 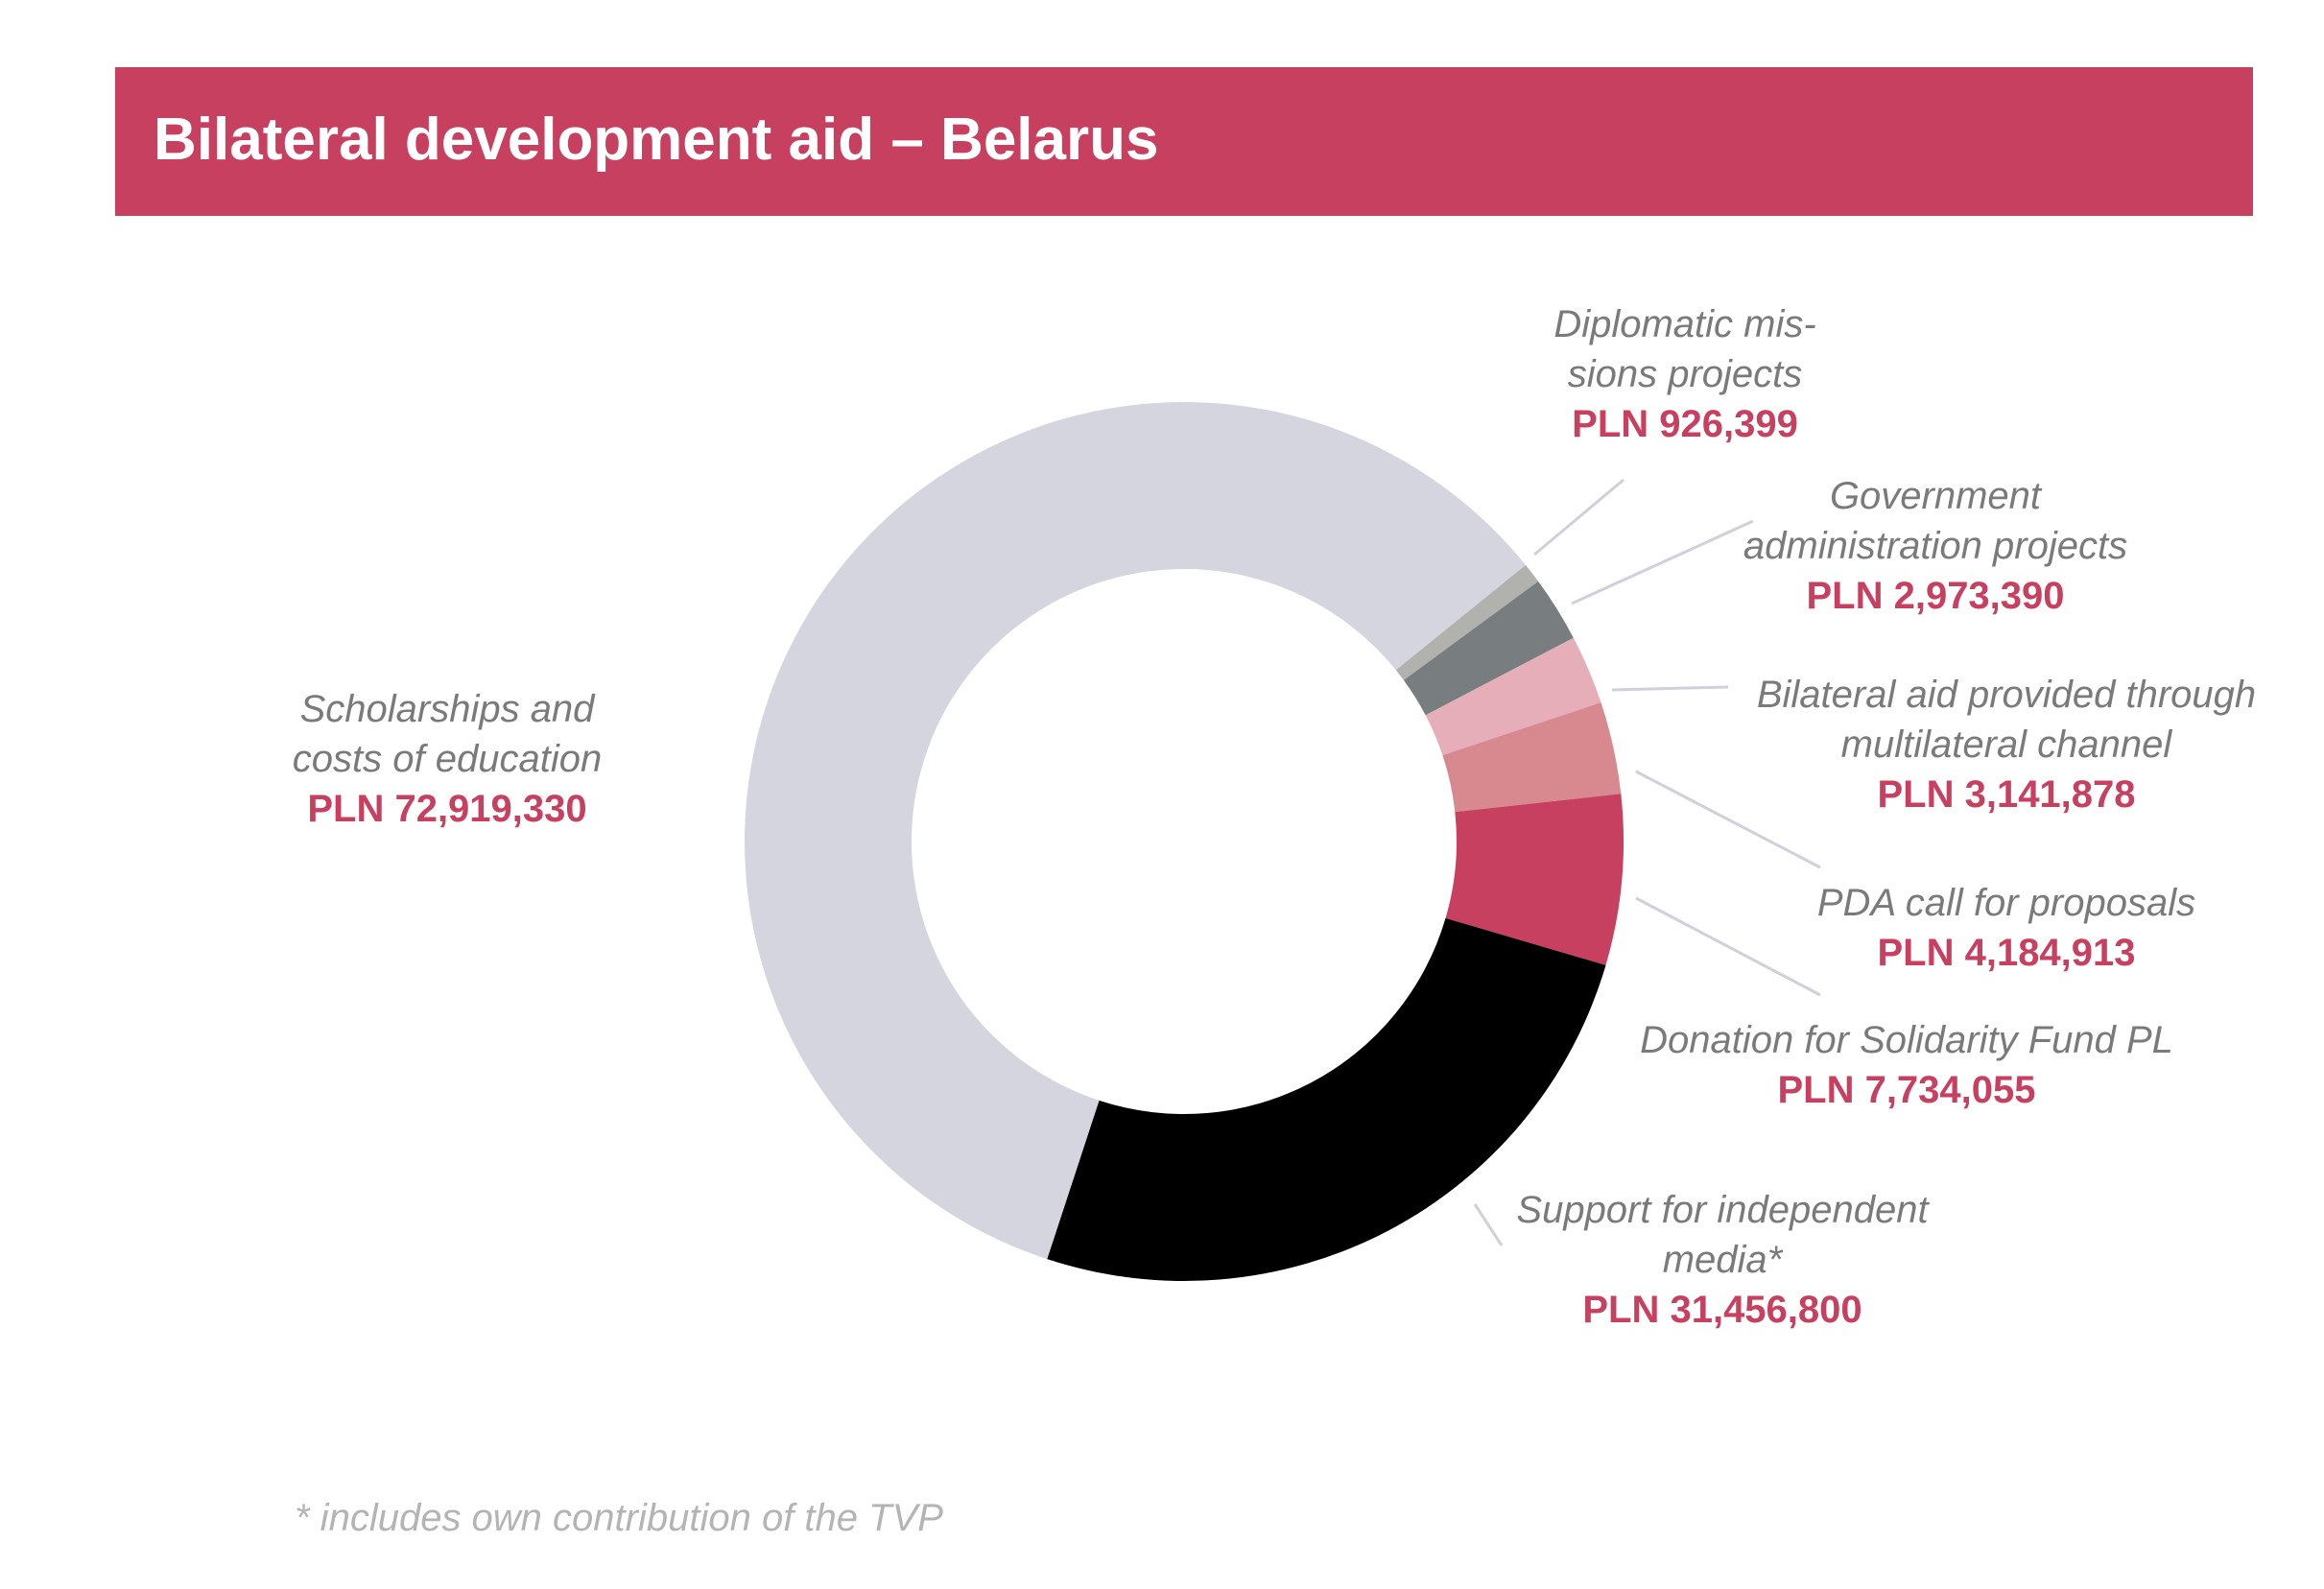 What do you see at coordinates (656, 140) in the screenshot?
I see `chart-title: Bilateral development aid – Belarus` at bounding box center [656, 140].